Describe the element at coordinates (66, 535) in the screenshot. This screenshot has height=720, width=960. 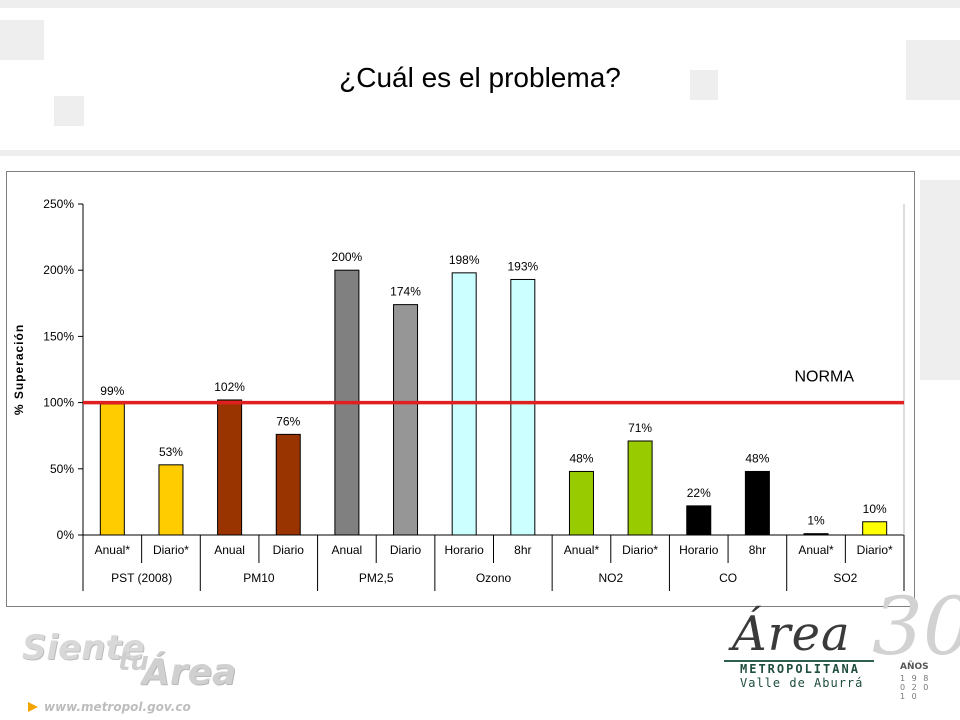
I see `y-tick-label: 0%` at that location.